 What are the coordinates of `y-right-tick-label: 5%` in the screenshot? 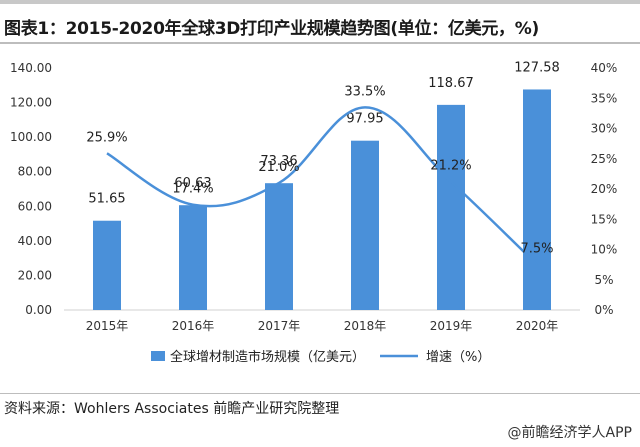 It's located at (603, 280).